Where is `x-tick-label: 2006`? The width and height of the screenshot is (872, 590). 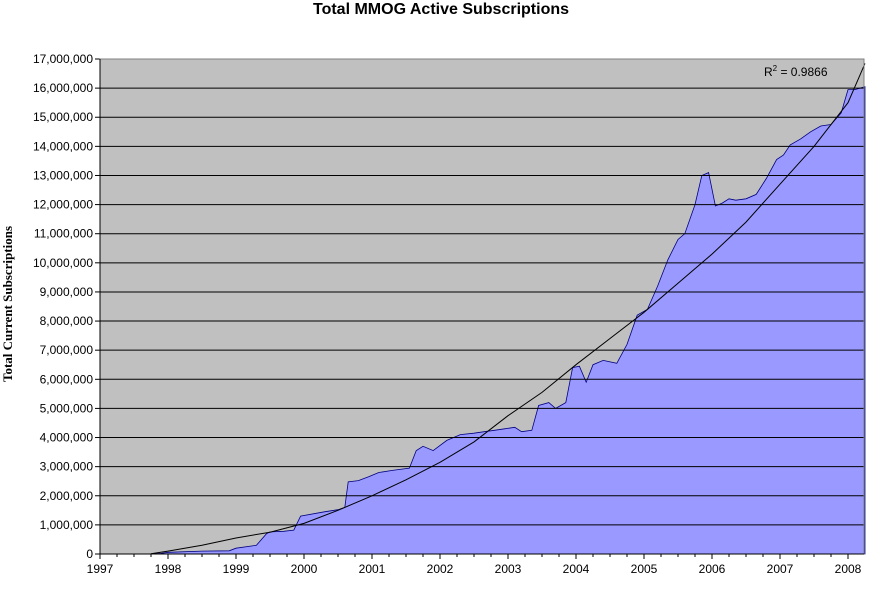 x-tick-label: 2006 is located at coordinates (712, 569).